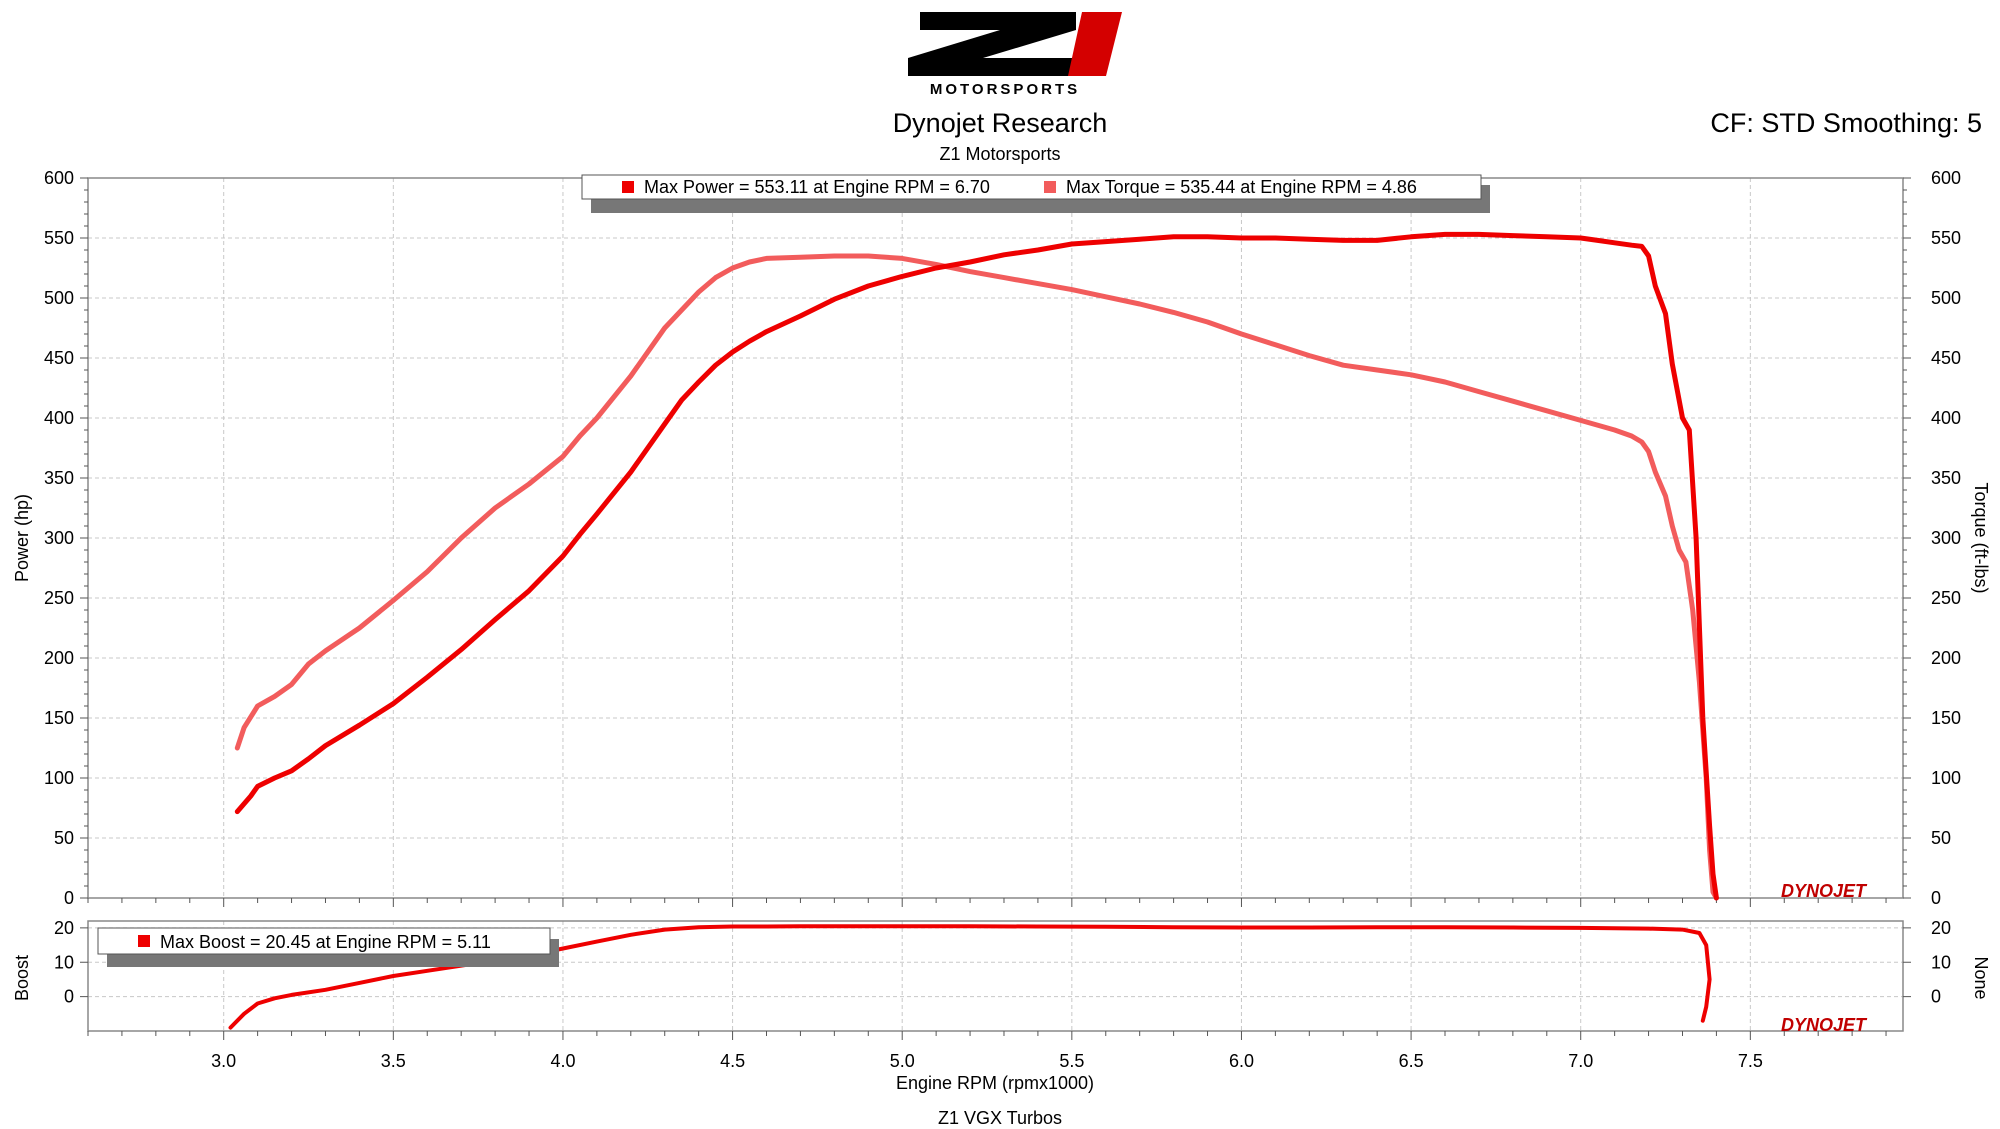 This screenshot has width=2000, height=1129. What do you see at coordinates (64, 838) in the screenshot?
I see `power-tick-label: 50` at bounding box center [64, 838].